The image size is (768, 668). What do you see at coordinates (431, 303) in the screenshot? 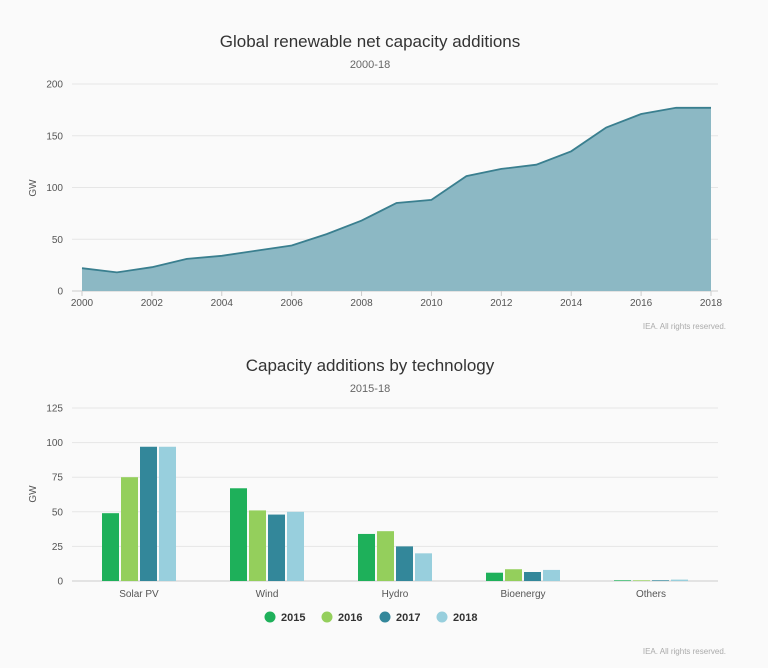
I see `x-tick-label: 2010` at bounding box center [431, 303].